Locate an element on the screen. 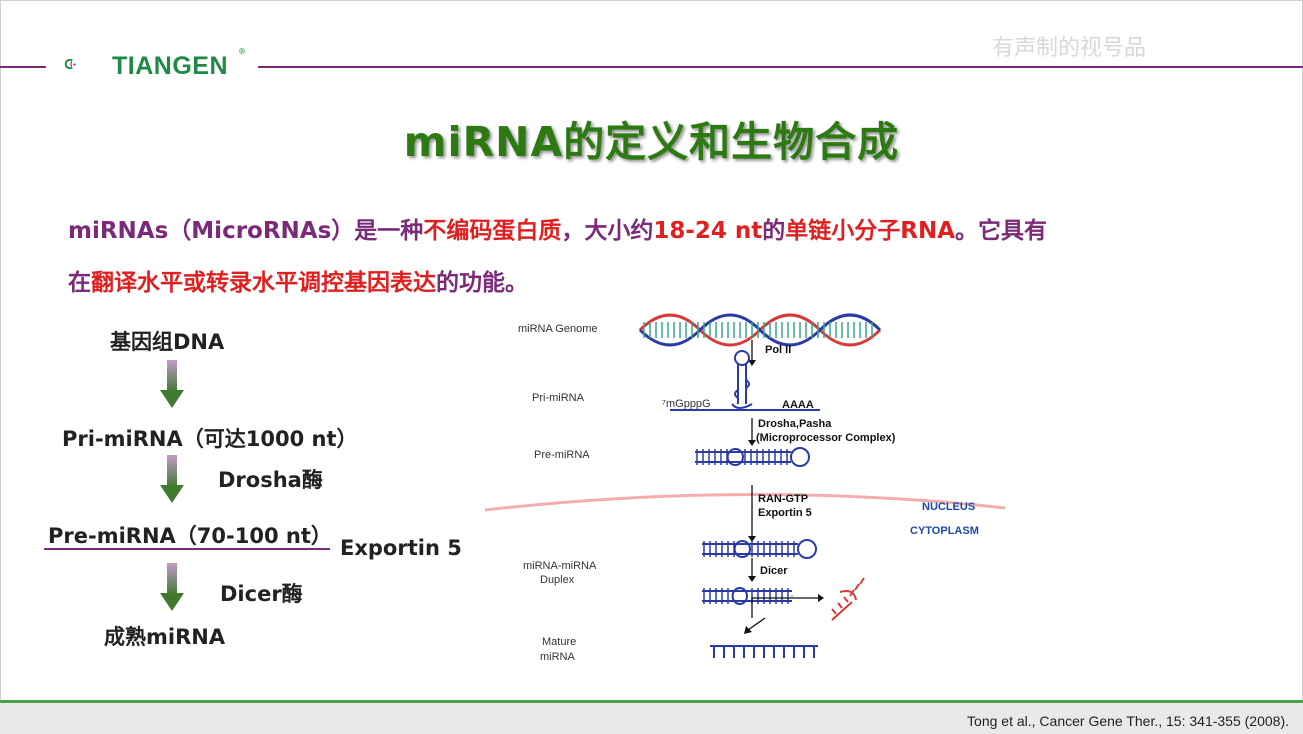  header-rule-right is located at coordinates (780, 67).